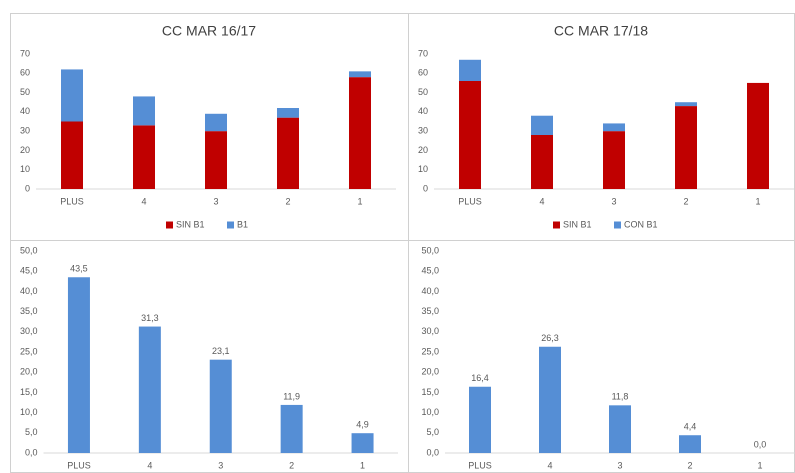 The width and height of the screenshot is (795, 473). Describe the element at coordinates (150, 318) in the screenshot. I see `data-label: 31,3` at that location.